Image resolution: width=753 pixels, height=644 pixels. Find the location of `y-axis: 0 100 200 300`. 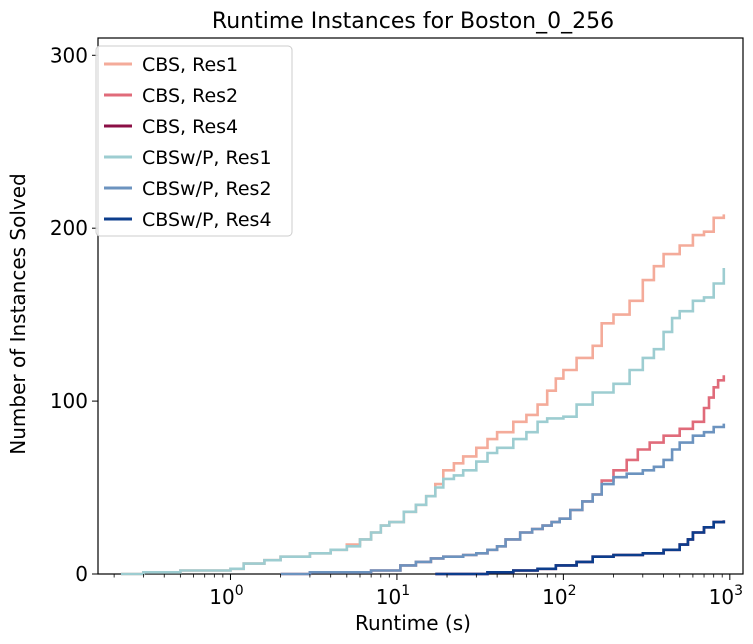

y-axis: 0 100 200 300 is located at coordinates (74, 314).